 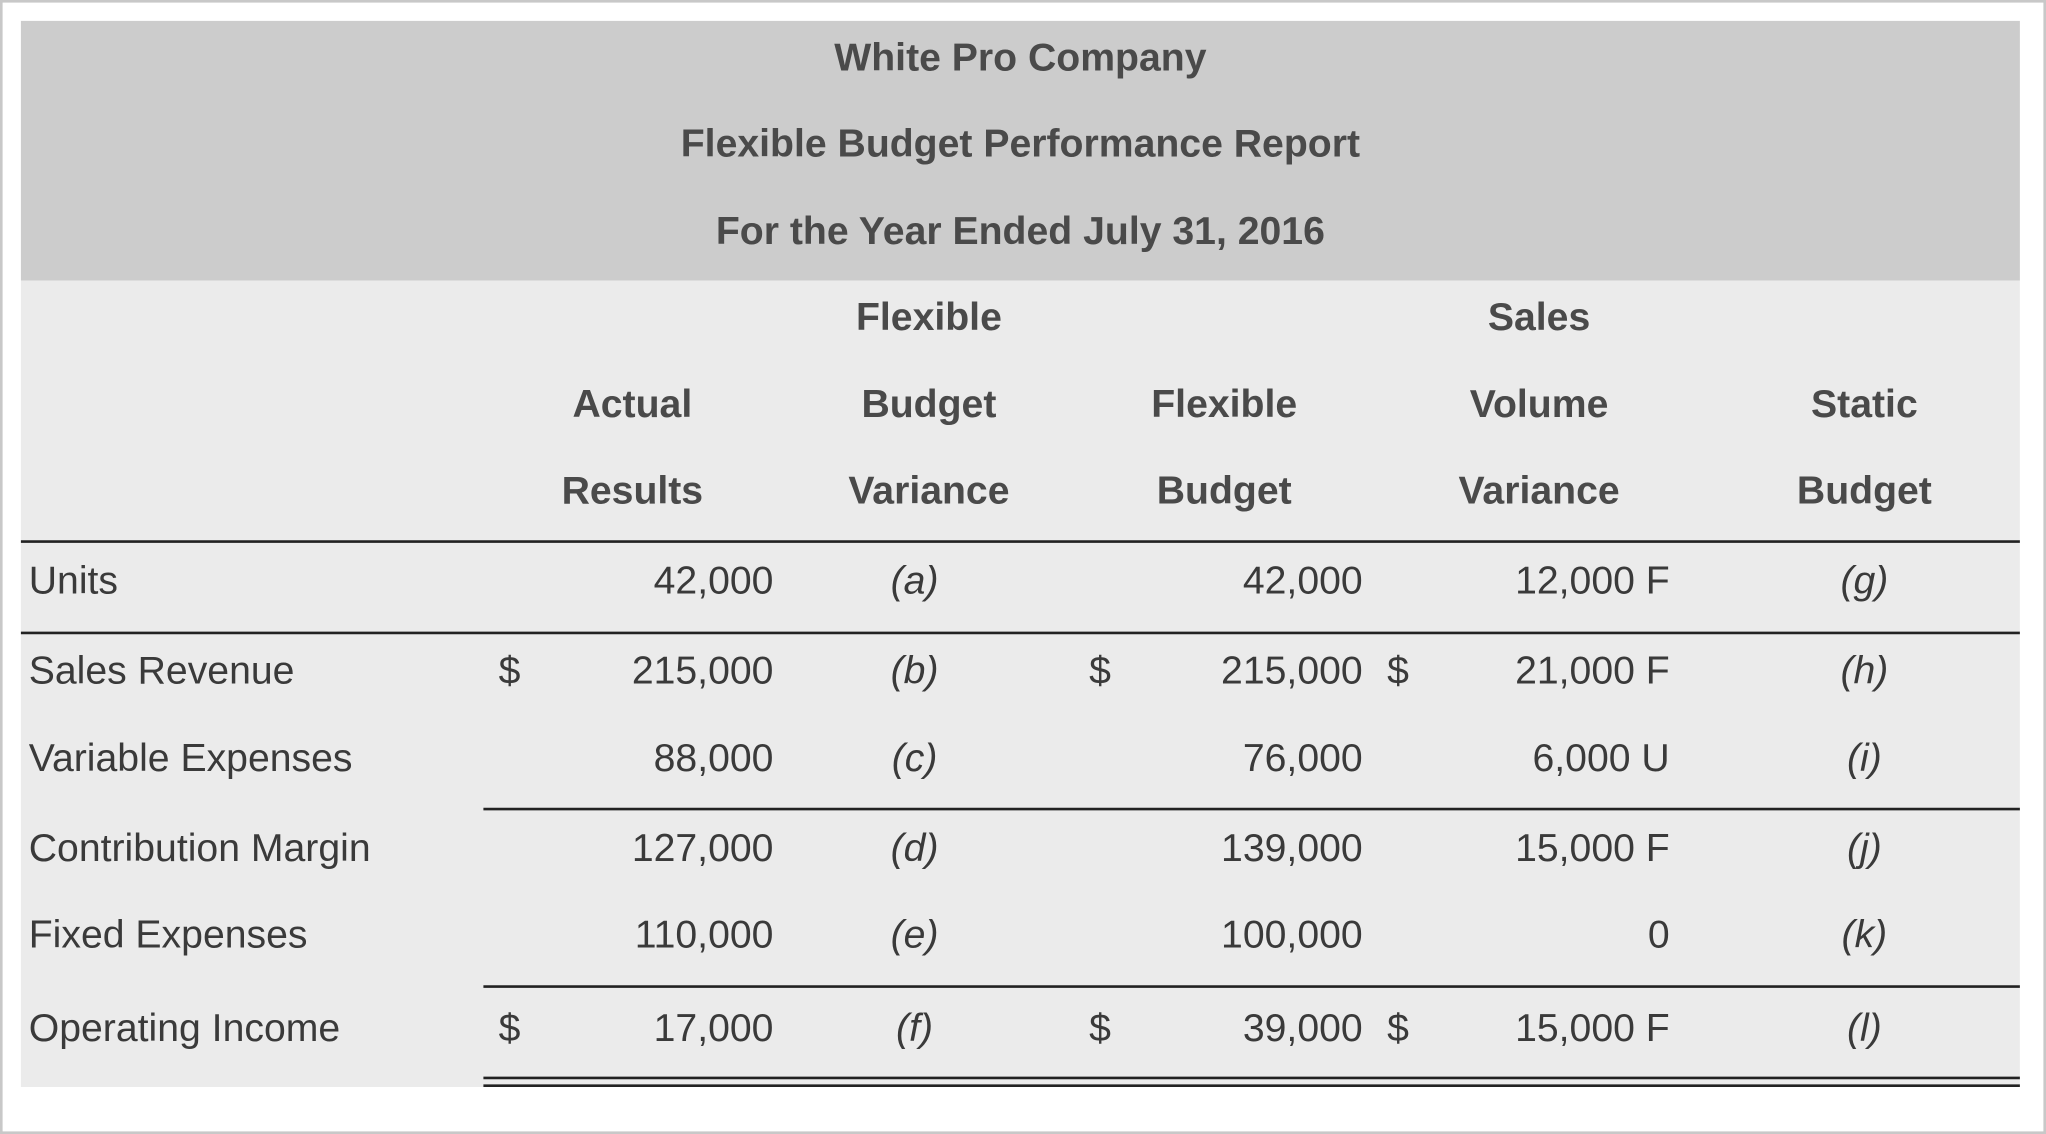 I want to click on cell: (h), so click(x=1864, y=671).